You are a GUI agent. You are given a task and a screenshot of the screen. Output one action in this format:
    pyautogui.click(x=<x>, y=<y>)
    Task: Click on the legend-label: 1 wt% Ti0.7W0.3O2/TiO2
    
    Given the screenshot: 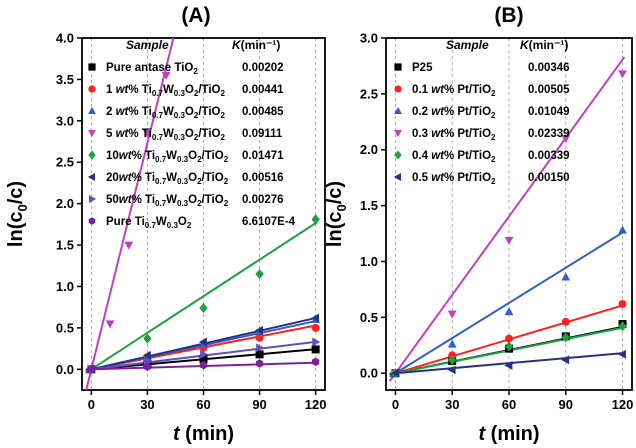 What is the action you would take?
    pyautogui.click(x=165, y=91)
    